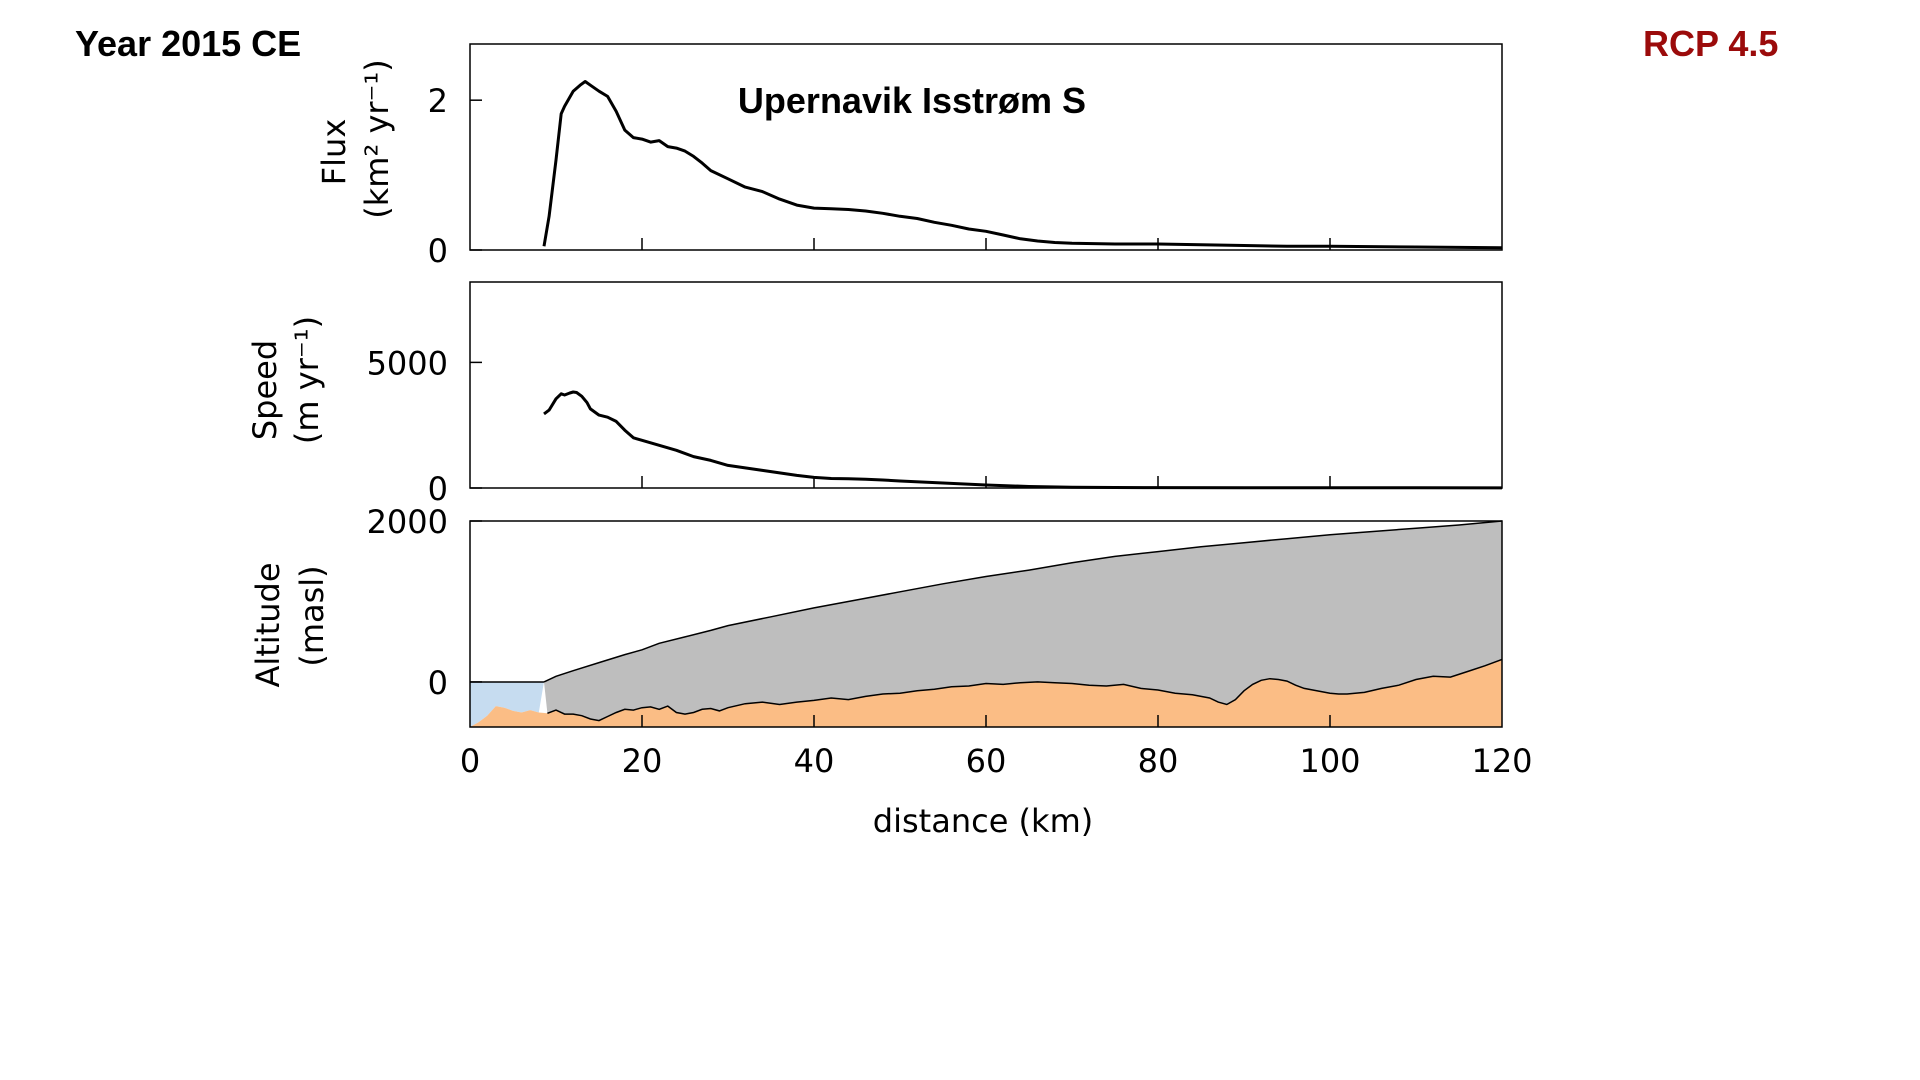 The height and width of the screenshot is (1080, 1920). I want to click on speed-ytick-label: 5000, so click(407, 363).